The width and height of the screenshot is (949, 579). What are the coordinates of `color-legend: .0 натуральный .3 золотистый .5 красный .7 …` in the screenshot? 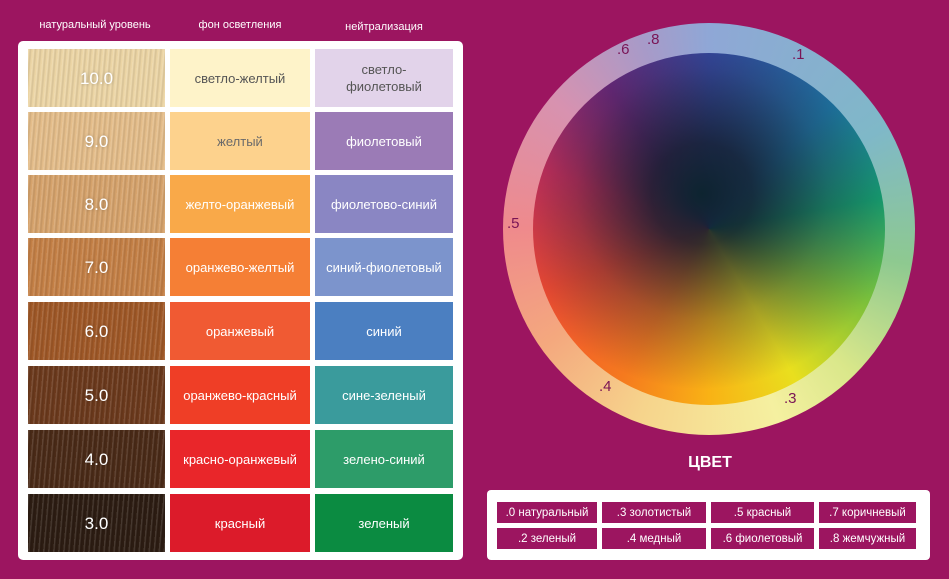 It's located at (708, 525).